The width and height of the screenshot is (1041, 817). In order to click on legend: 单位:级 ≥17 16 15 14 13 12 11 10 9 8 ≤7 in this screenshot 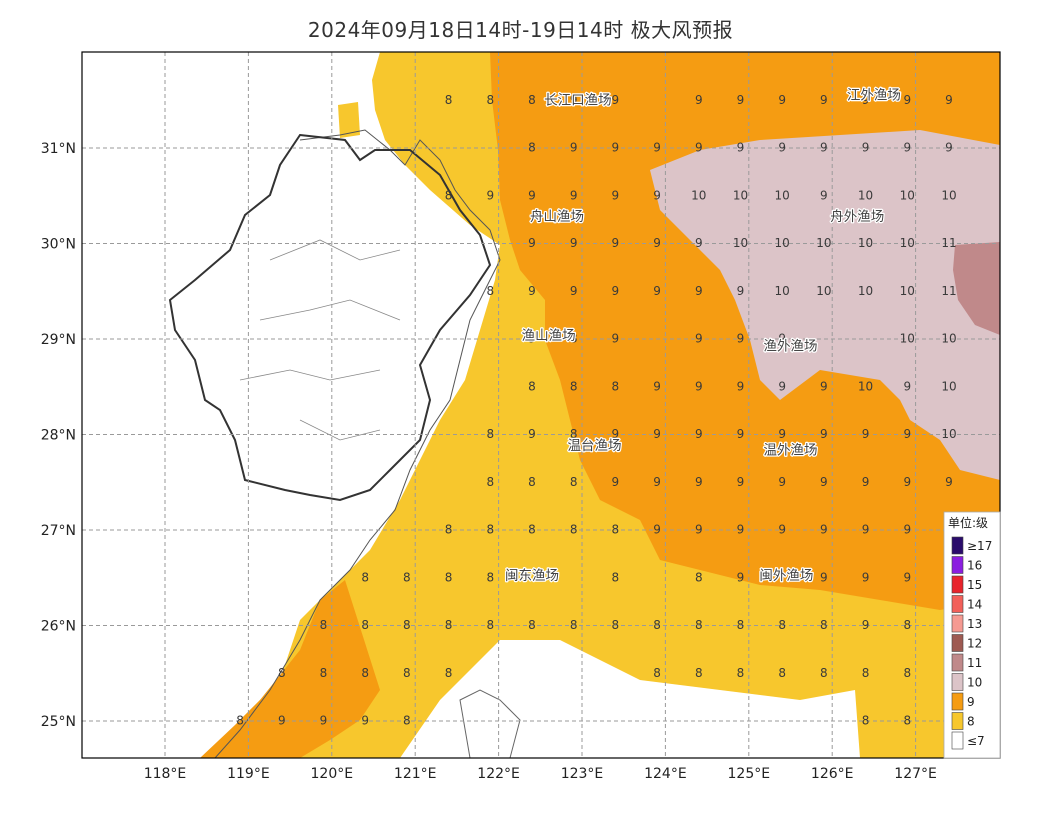, I will do `click(972, 635)`.